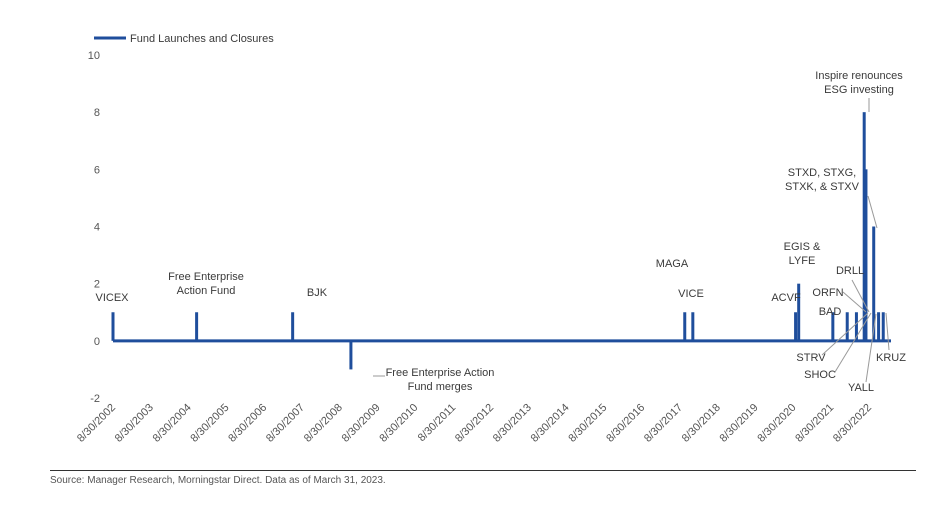 This screenshot has width=946, height=508. Describe the element at coordinates (814, 423) in the screenshot. I see `x-tick-label: 8/30/2021` at that location.